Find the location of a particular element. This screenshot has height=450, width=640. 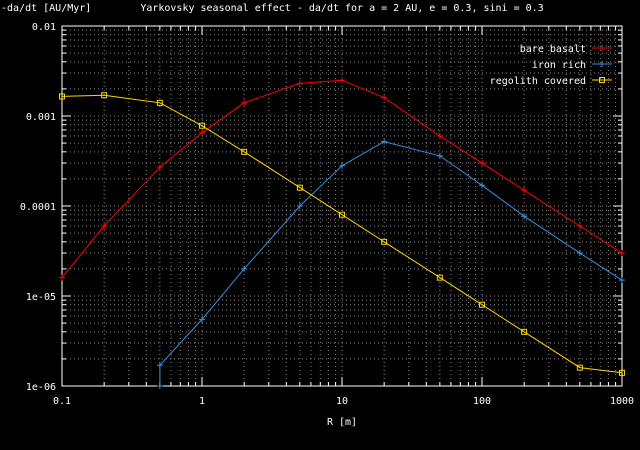

legend-entry-2: regolith covered is located at coordinates (551, 81).